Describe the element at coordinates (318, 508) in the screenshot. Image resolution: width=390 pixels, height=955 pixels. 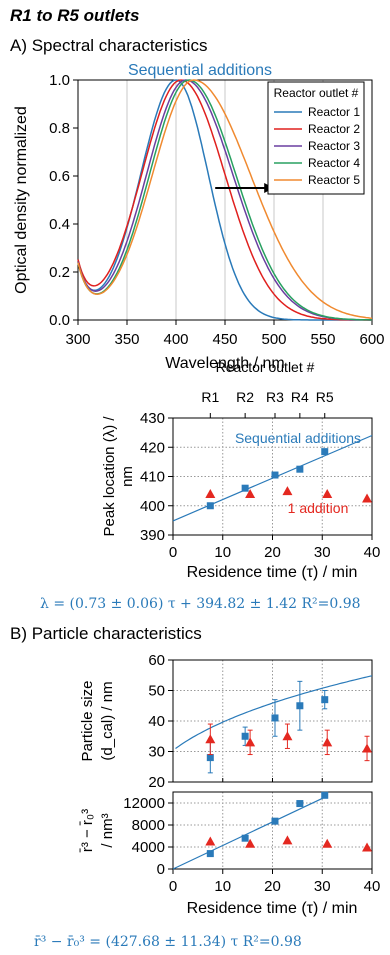
I see `series-label-single: 1 addition` at that location.